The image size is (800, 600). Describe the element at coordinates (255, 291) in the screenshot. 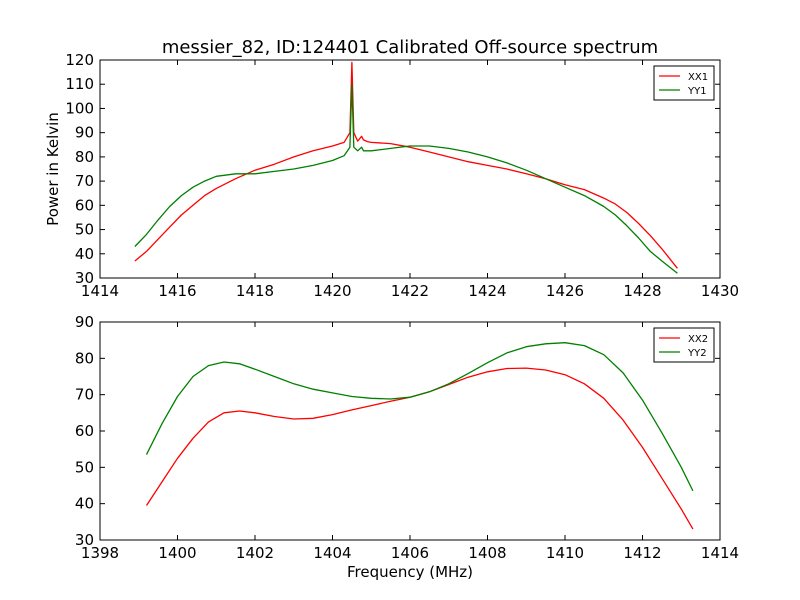

I see `x-tick-label: 1418` at that location.